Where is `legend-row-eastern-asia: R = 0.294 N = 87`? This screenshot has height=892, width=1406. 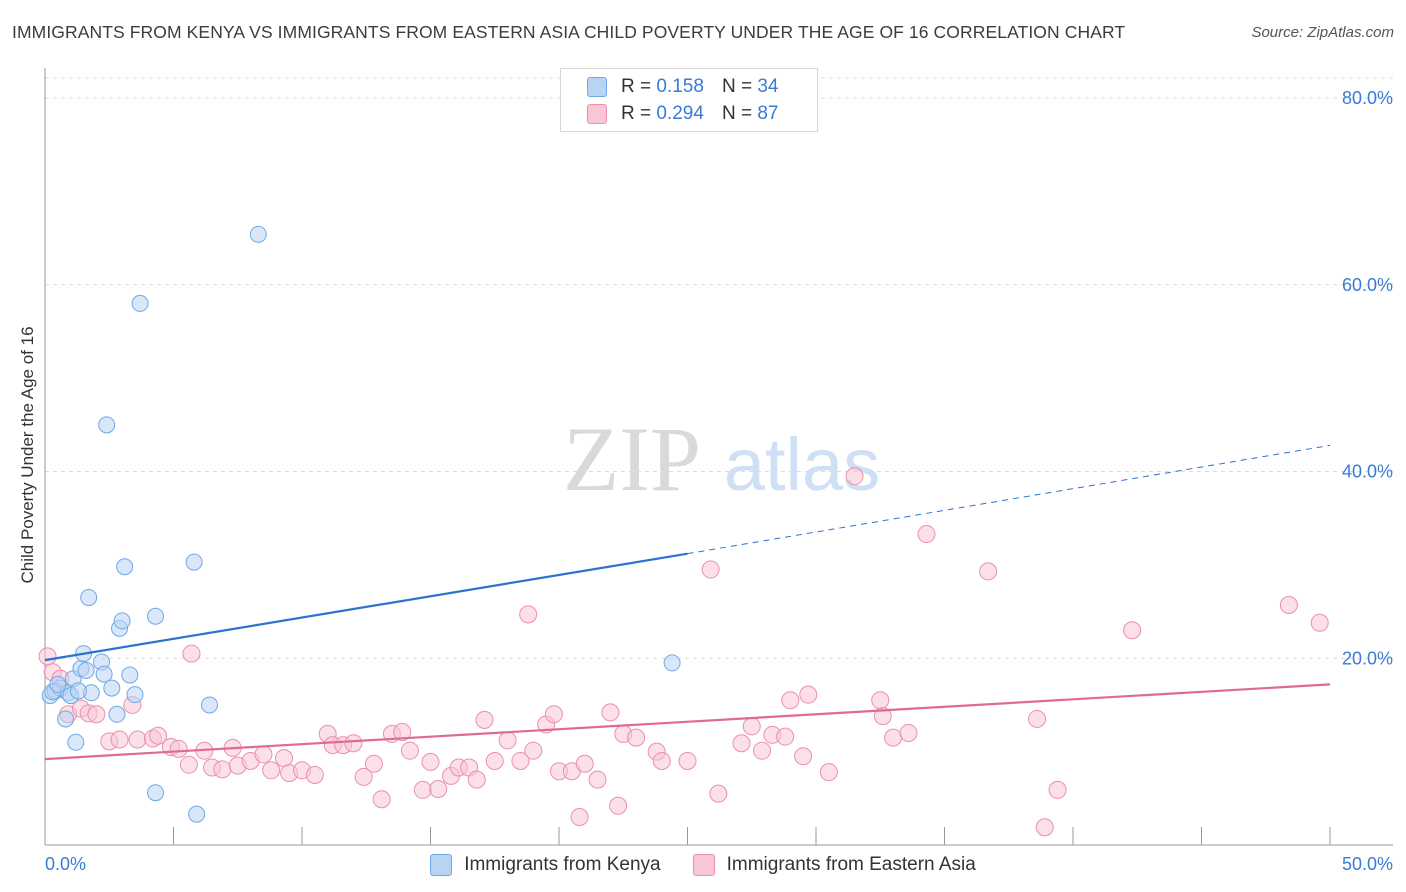 legend-row-eastern-asia: R = 0.294 N = 87 is located at coordinates (682, 114).